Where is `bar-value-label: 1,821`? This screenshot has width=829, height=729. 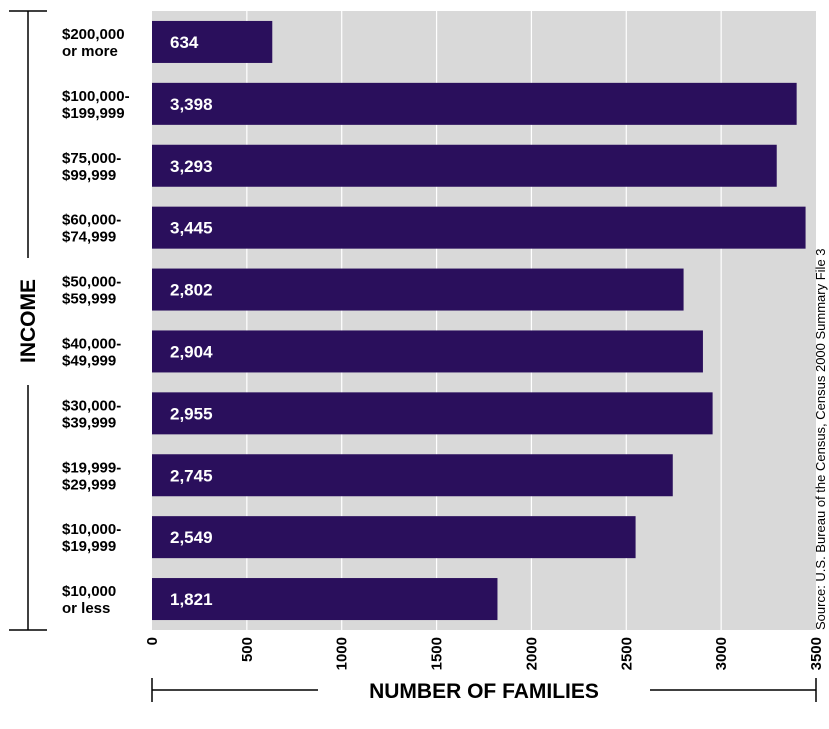
bar-value-label: 1,821 is located at coordinates (191, 599).